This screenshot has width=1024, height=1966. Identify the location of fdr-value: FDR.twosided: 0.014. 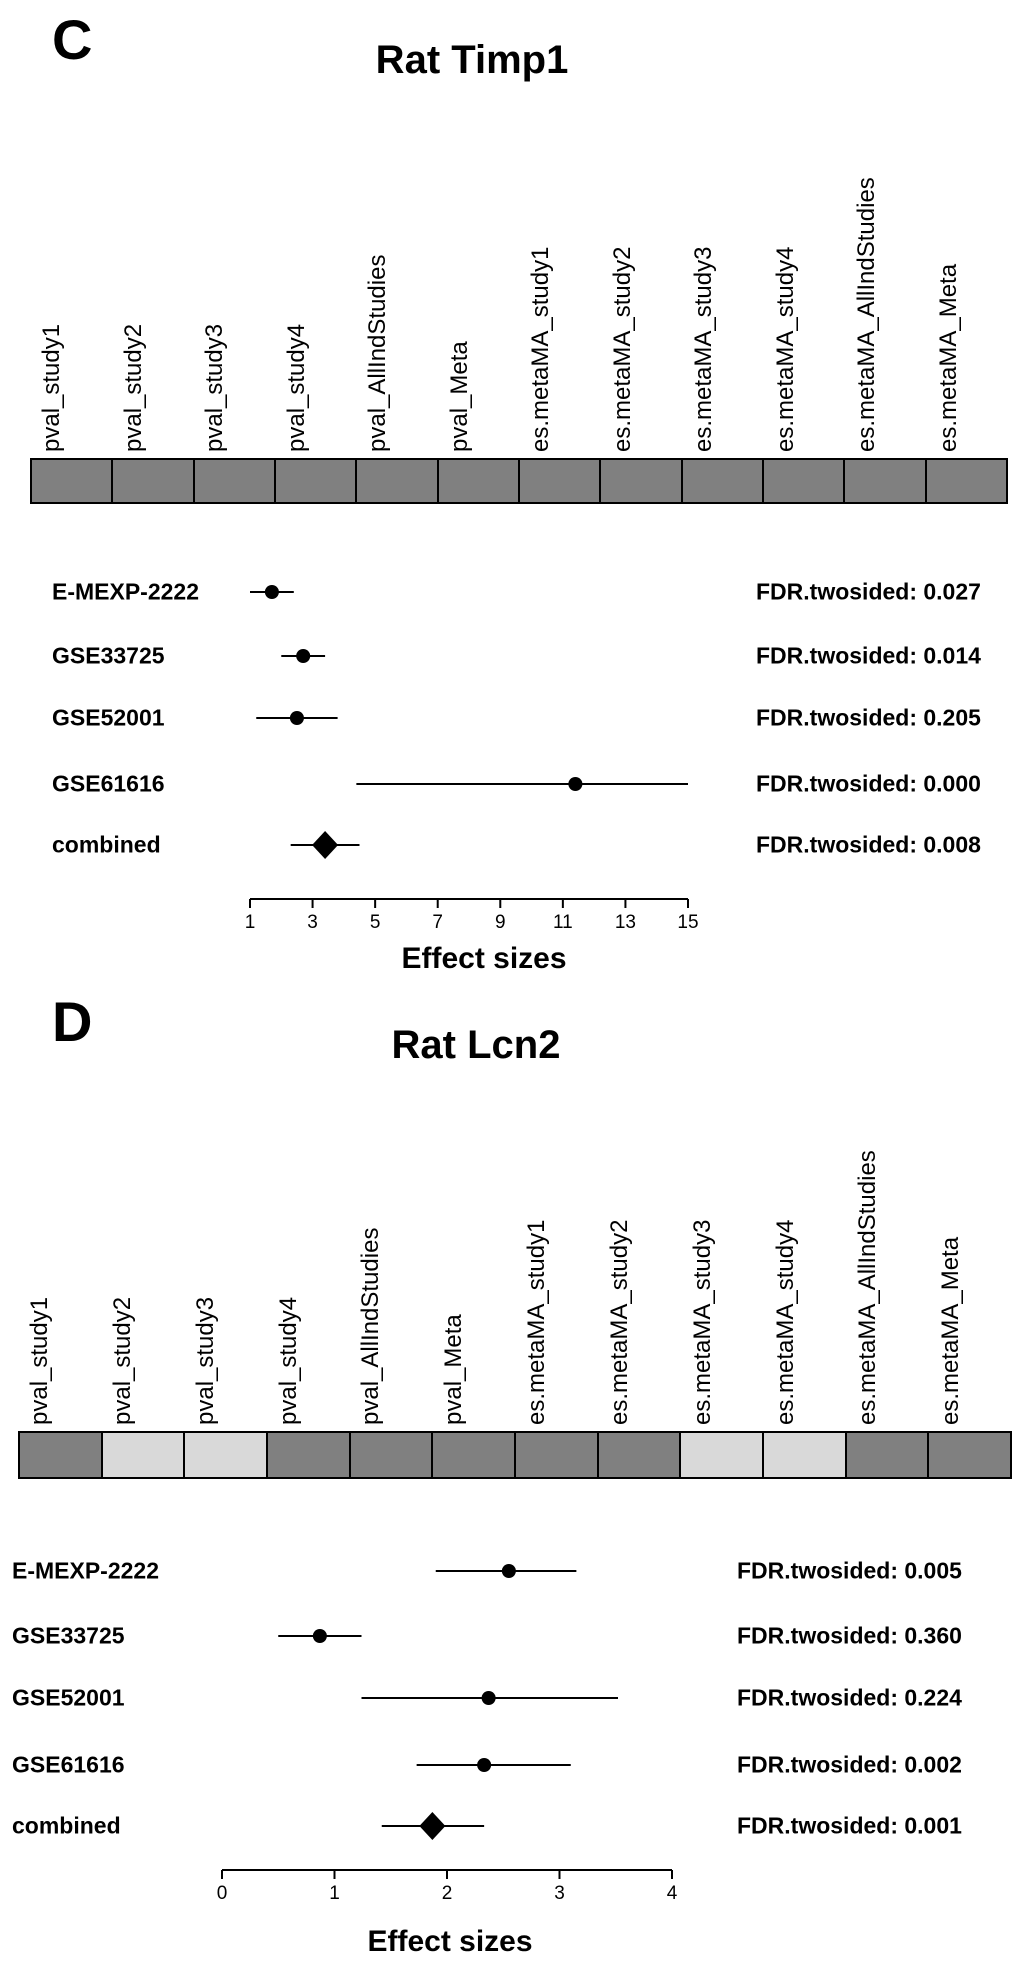
(868, 655).